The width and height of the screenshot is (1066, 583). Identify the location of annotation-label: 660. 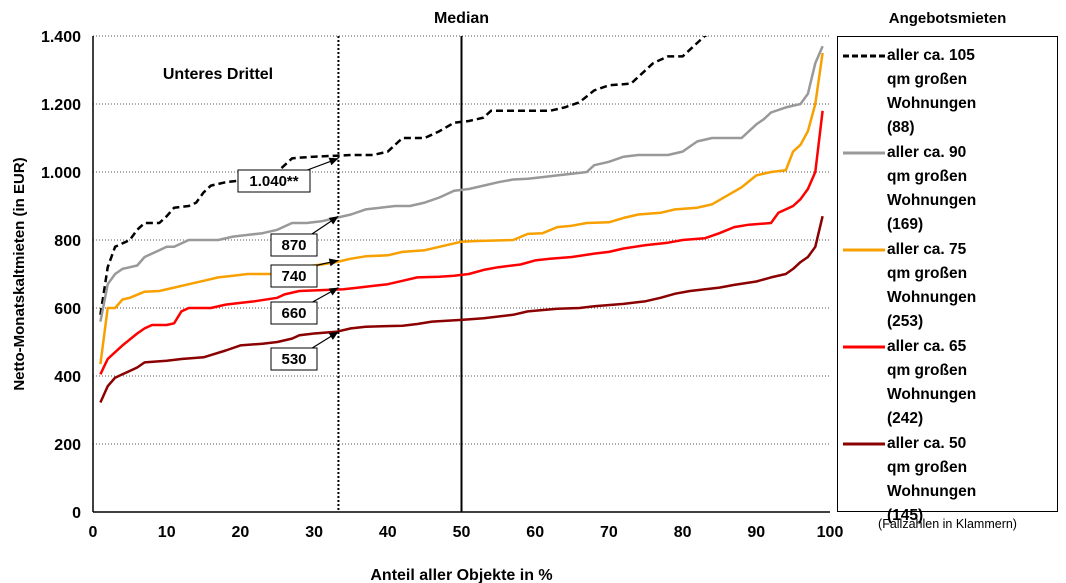
(293, 313).